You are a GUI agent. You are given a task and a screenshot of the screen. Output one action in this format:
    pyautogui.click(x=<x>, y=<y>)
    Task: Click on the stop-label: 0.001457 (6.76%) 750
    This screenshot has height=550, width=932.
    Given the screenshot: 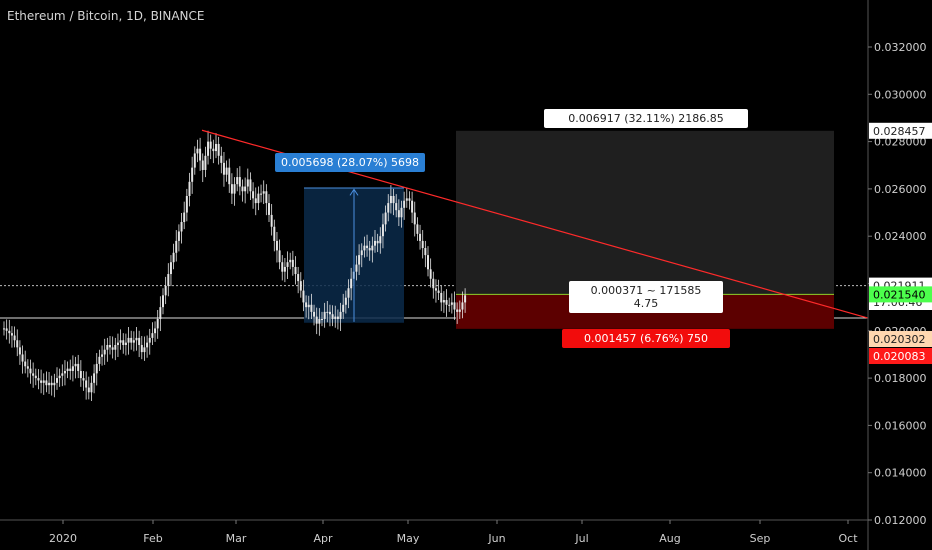 What is the action you would take?
    pyautogui.click(x=646, y=338)
    